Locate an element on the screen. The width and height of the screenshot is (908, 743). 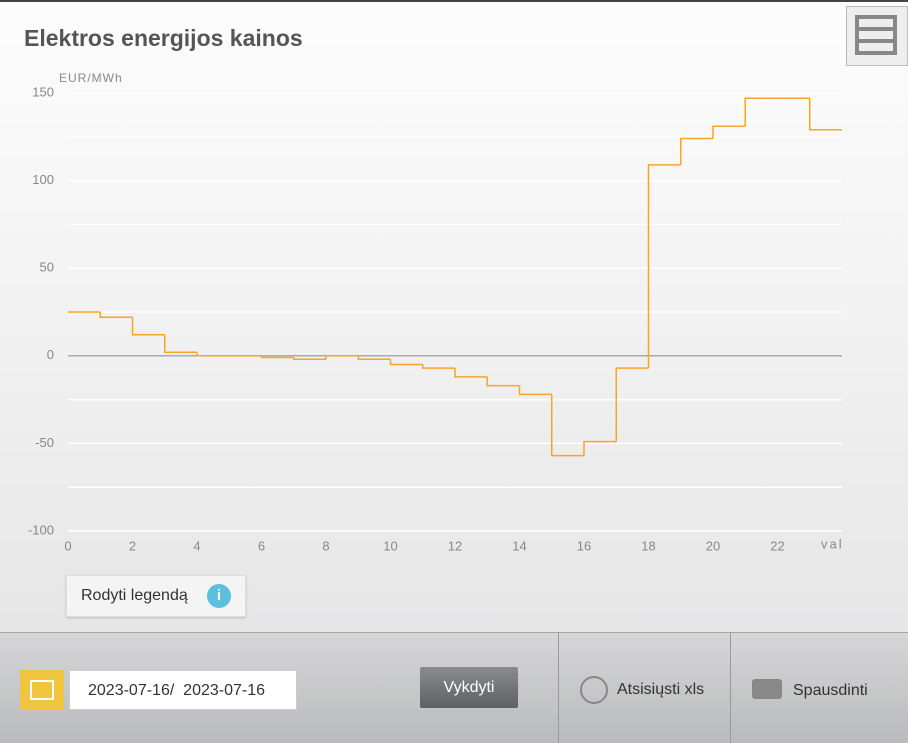
y-tick-label: 100 is located at coordinates (43, 179).